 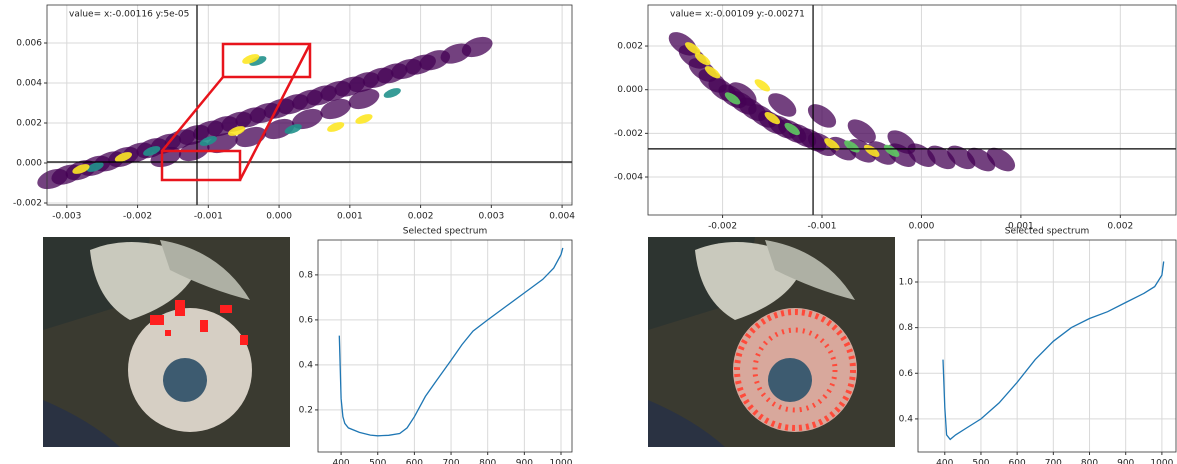 I want to click on y-tick-label: 0.006, so click(x=29, y=44).